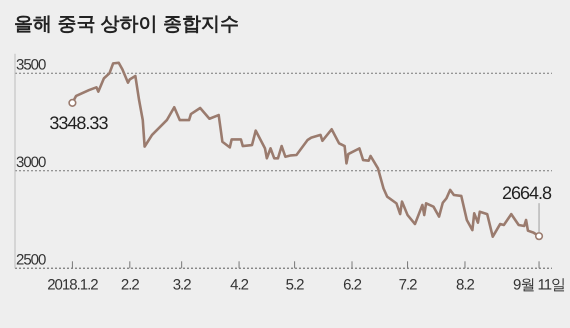 Image resolution: width=570 pixels, height=328 pixels. What do you see at coordinates (527, 193) in the screenshot?
I see `annotation: 2664.8` at bounding box center [527, 193].